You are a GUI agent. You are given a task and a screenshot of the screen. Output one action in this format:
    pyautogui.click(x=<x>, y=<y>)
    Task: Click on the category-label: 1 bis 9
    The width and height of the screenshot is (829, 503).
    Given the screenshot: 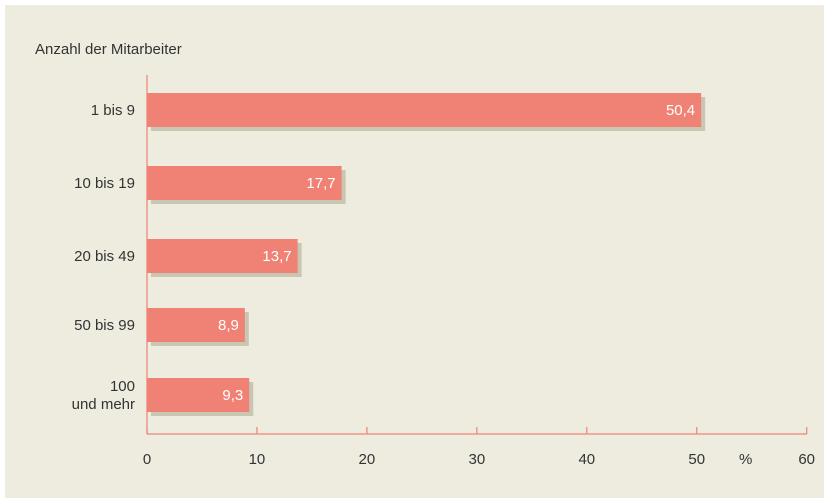 What is the action you would take?
    pyautogui.click(x=113, y=110)
    